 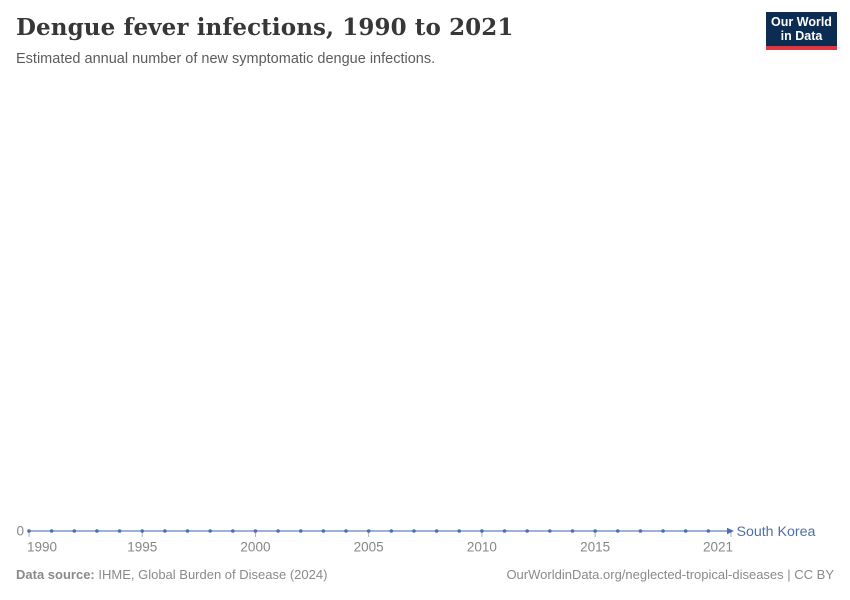 I want to click on x-axis-tick-label: 1995, so click(x=142, y=547).